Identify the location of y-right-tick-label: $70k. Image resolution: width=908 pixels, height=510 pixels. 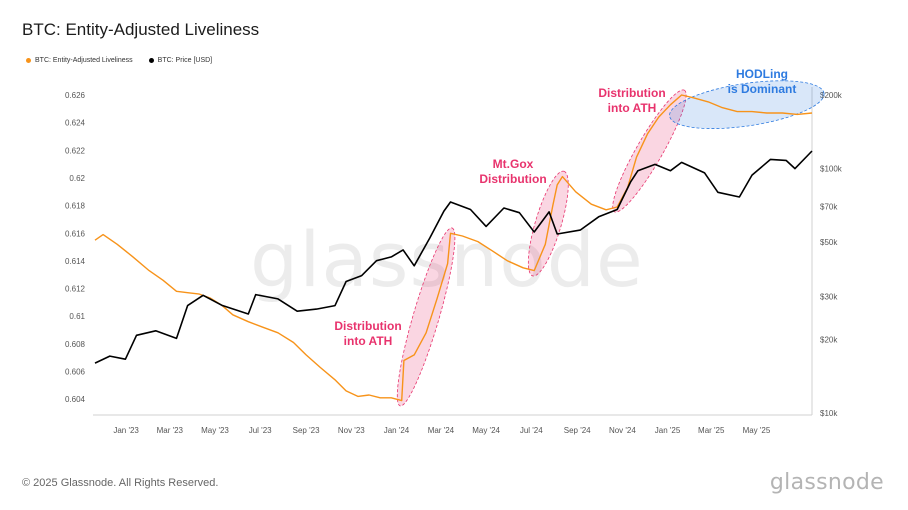
(829, 206).